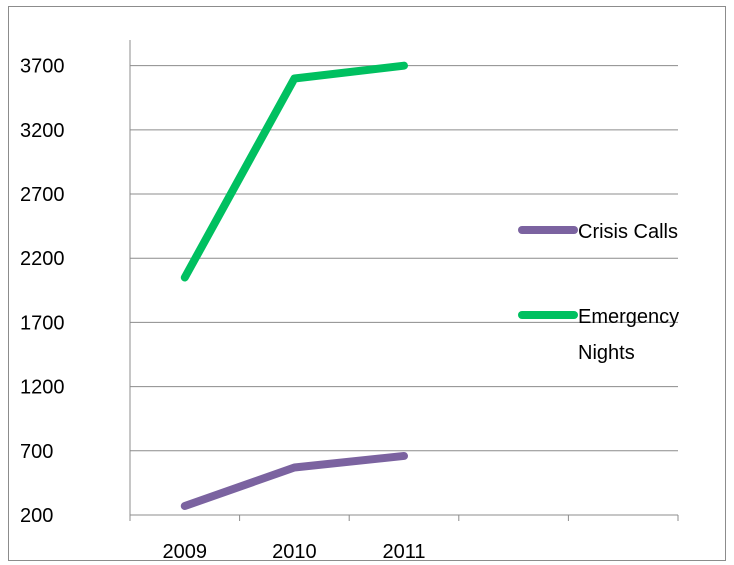  I want to click on y-tick-label: 1200, so click(42, 388).